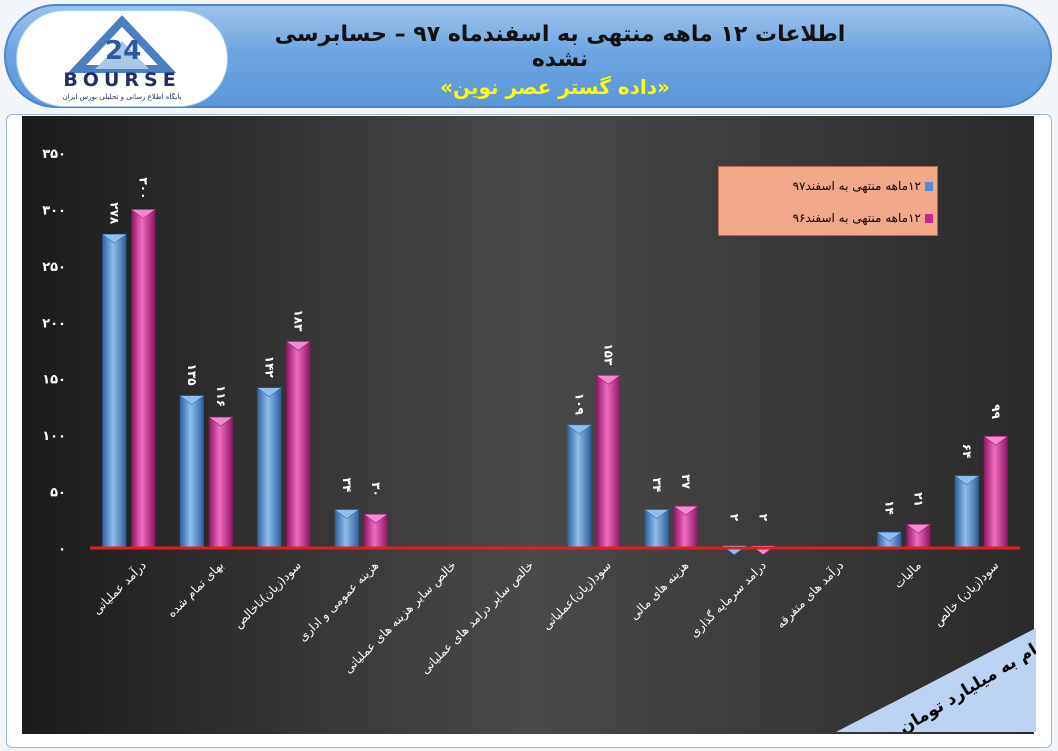  What do you see at coordinates (856, 218) in the screenshot?
I see `legend-label-96: ۱۲ماهه منتهی به اسفند۹۶` at bounding box center [856, 218].